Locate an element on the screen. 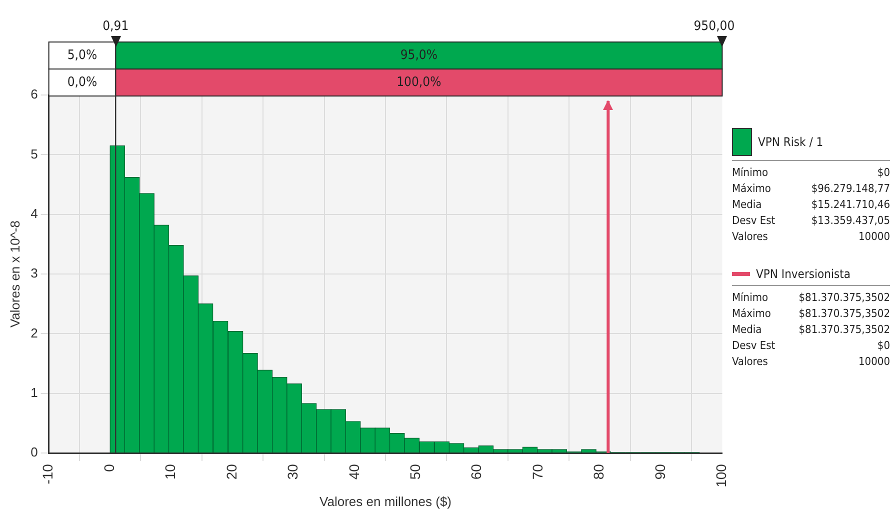 This screenshot has width=894, height=514. y-tick-label: 1 is located at coordinates (34, 392).